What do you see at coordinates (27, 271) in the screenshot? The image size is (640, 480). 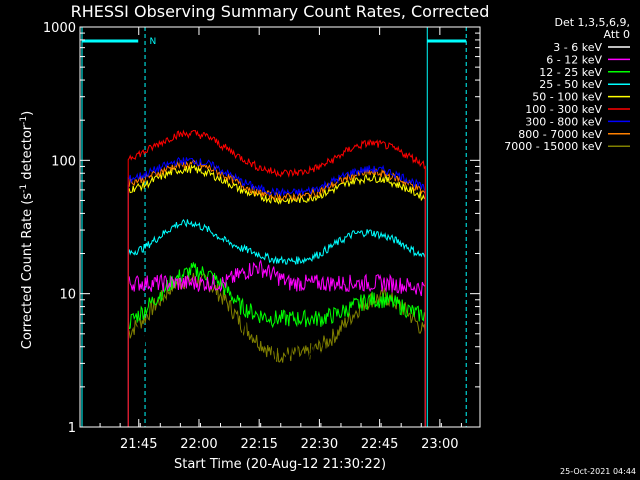 I see `y-label-main: Corrected Count Rate (s` at bounding box center [27, 271].